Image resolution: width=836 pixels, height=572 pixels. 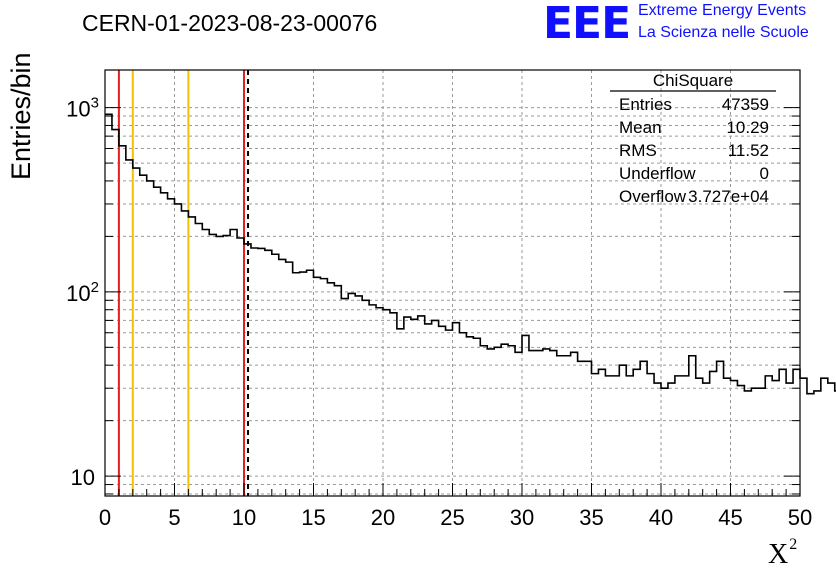 What do you see at coordinates (728, 196) in the screenshot?
I see `stats-row-value: 3.727e+04` at bounding box center [728, 196].